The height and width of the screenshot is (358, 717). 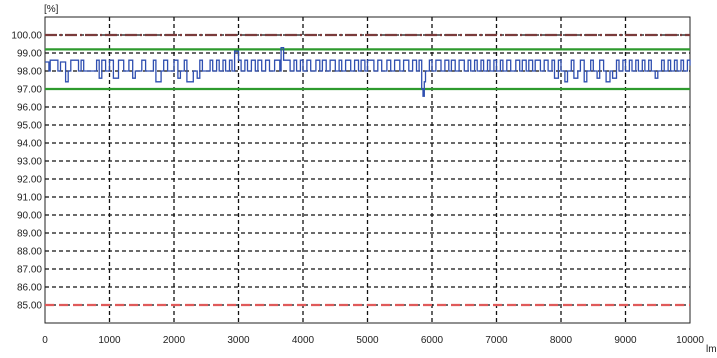 What do you see at coordinates (174, 340) in the screenshot?
I see `x-tick-label: 2000` at bounding box center [174, 340].